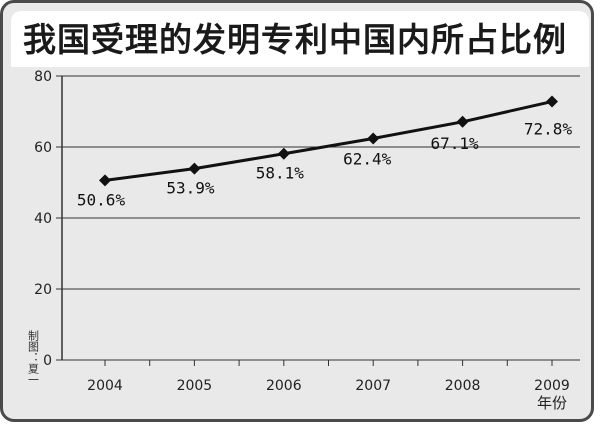  What do you see at coordinates (43, 148) in the screenshot?
I see `y-tick-label-60: 60` at bounding box center [43, 148].